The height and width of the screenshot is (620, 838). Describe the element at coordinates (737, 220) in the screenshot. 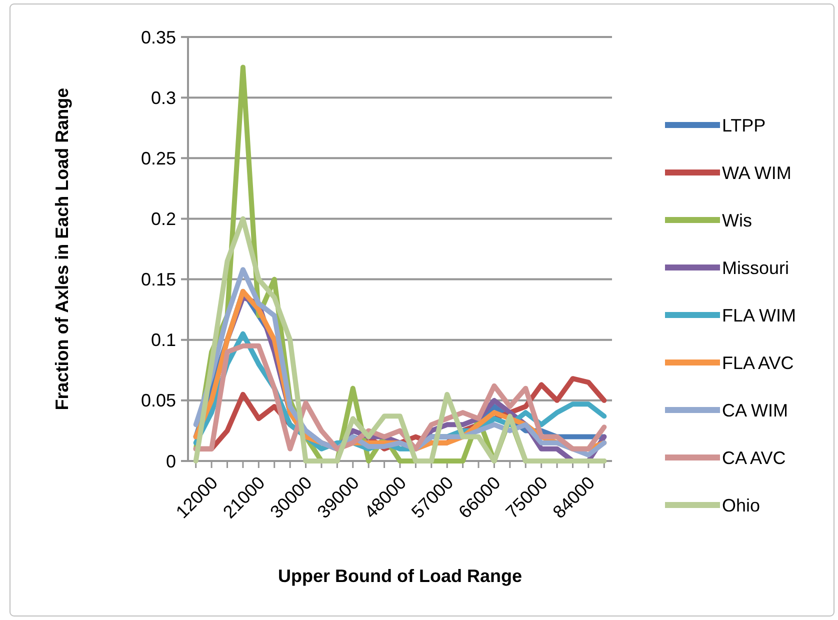

I see `legend-label: Wis` at that location.